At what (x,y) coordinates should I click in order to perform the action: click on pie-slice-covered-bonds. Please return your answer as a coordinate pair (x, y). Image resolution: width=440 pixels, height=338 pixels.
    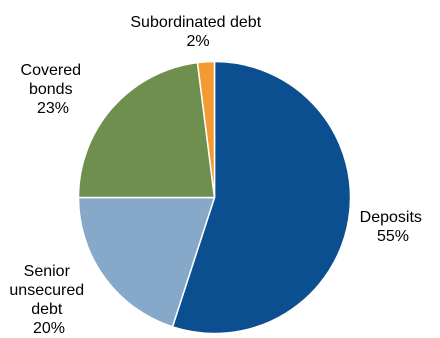
    Looking at the image, I should click on (146, 130).